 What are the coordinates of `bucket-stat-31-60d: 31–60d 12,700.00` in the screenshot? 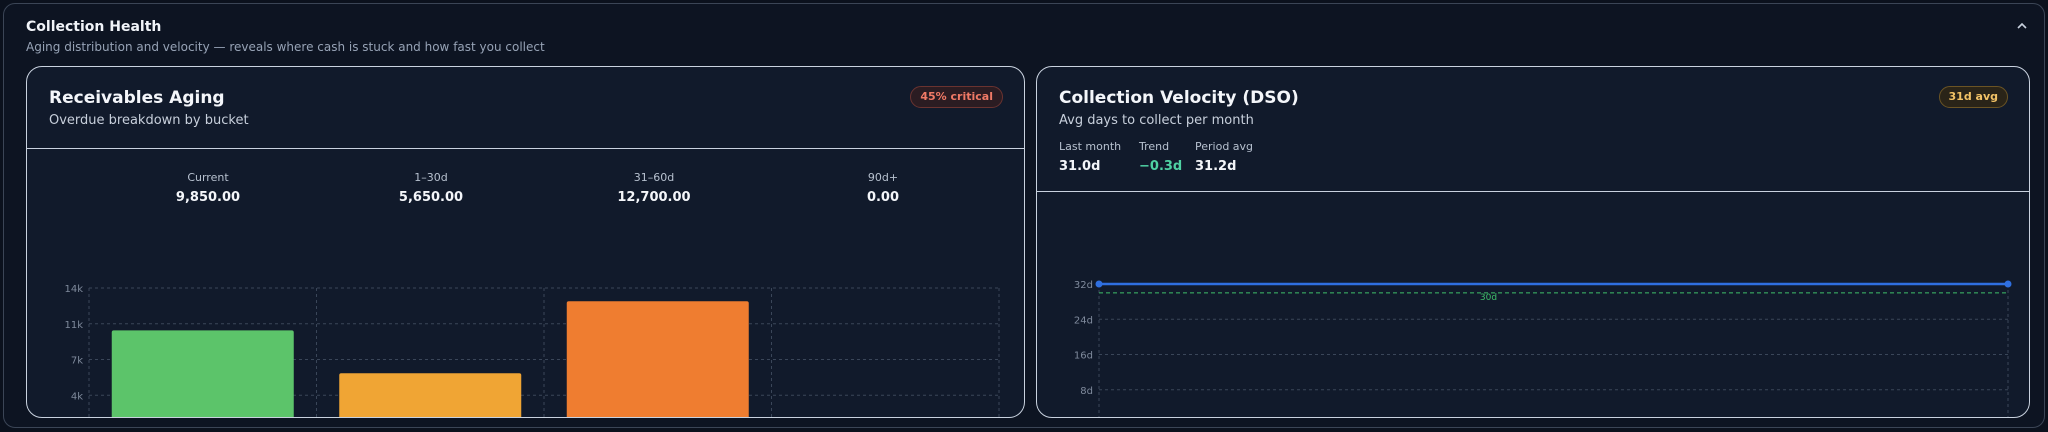 It's located at (654, 188).